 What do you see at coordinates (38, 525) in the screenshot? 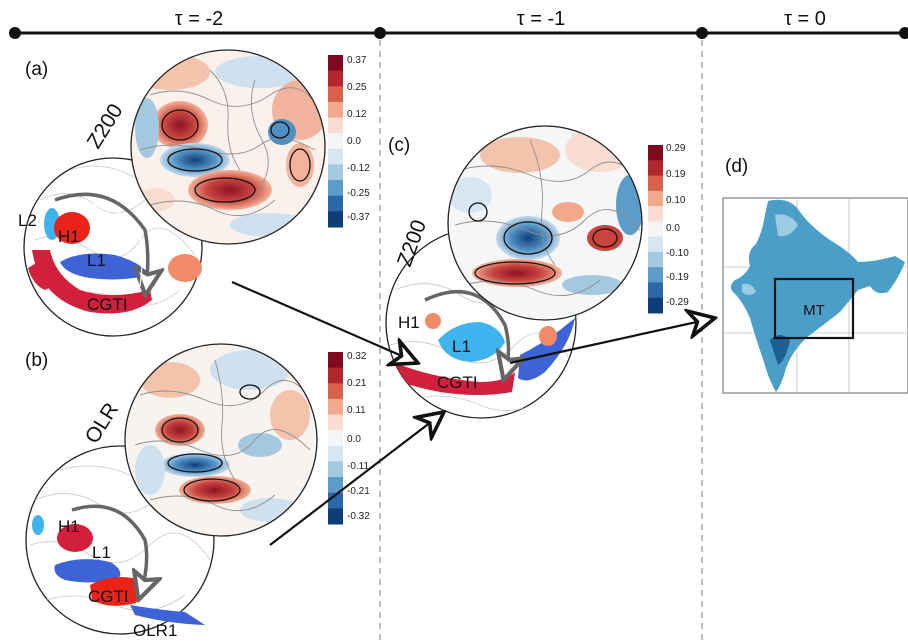
I see `panel-b-l2-blob` at bounding box center [38, 525].